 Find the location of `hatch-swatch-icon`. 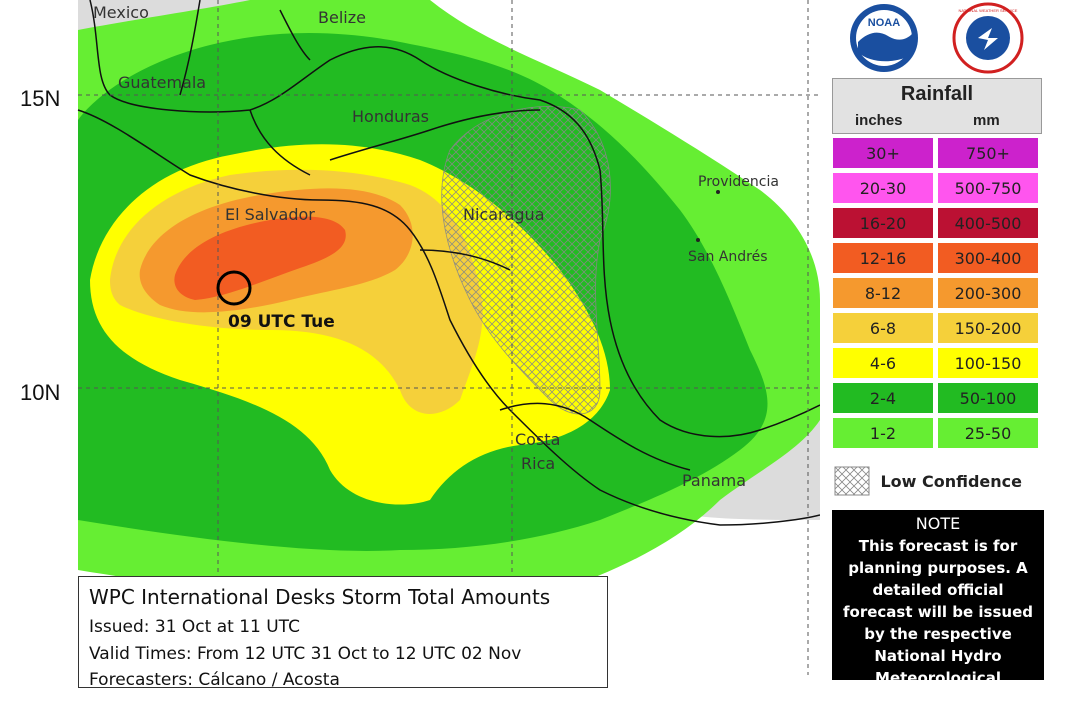

hatch-swatch-icon is located at coordinates (852, 481).